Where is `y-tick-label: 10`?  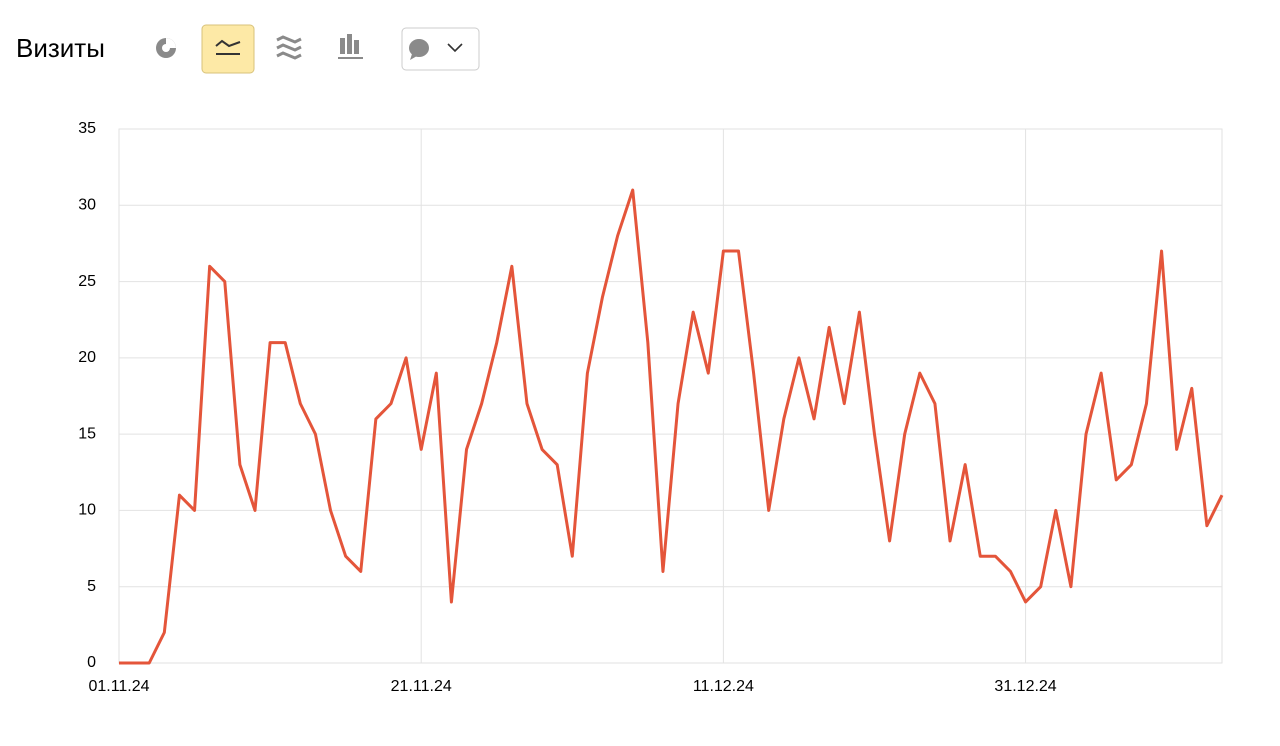 y-tick-label: 10 is located at coordinates (87, 510).